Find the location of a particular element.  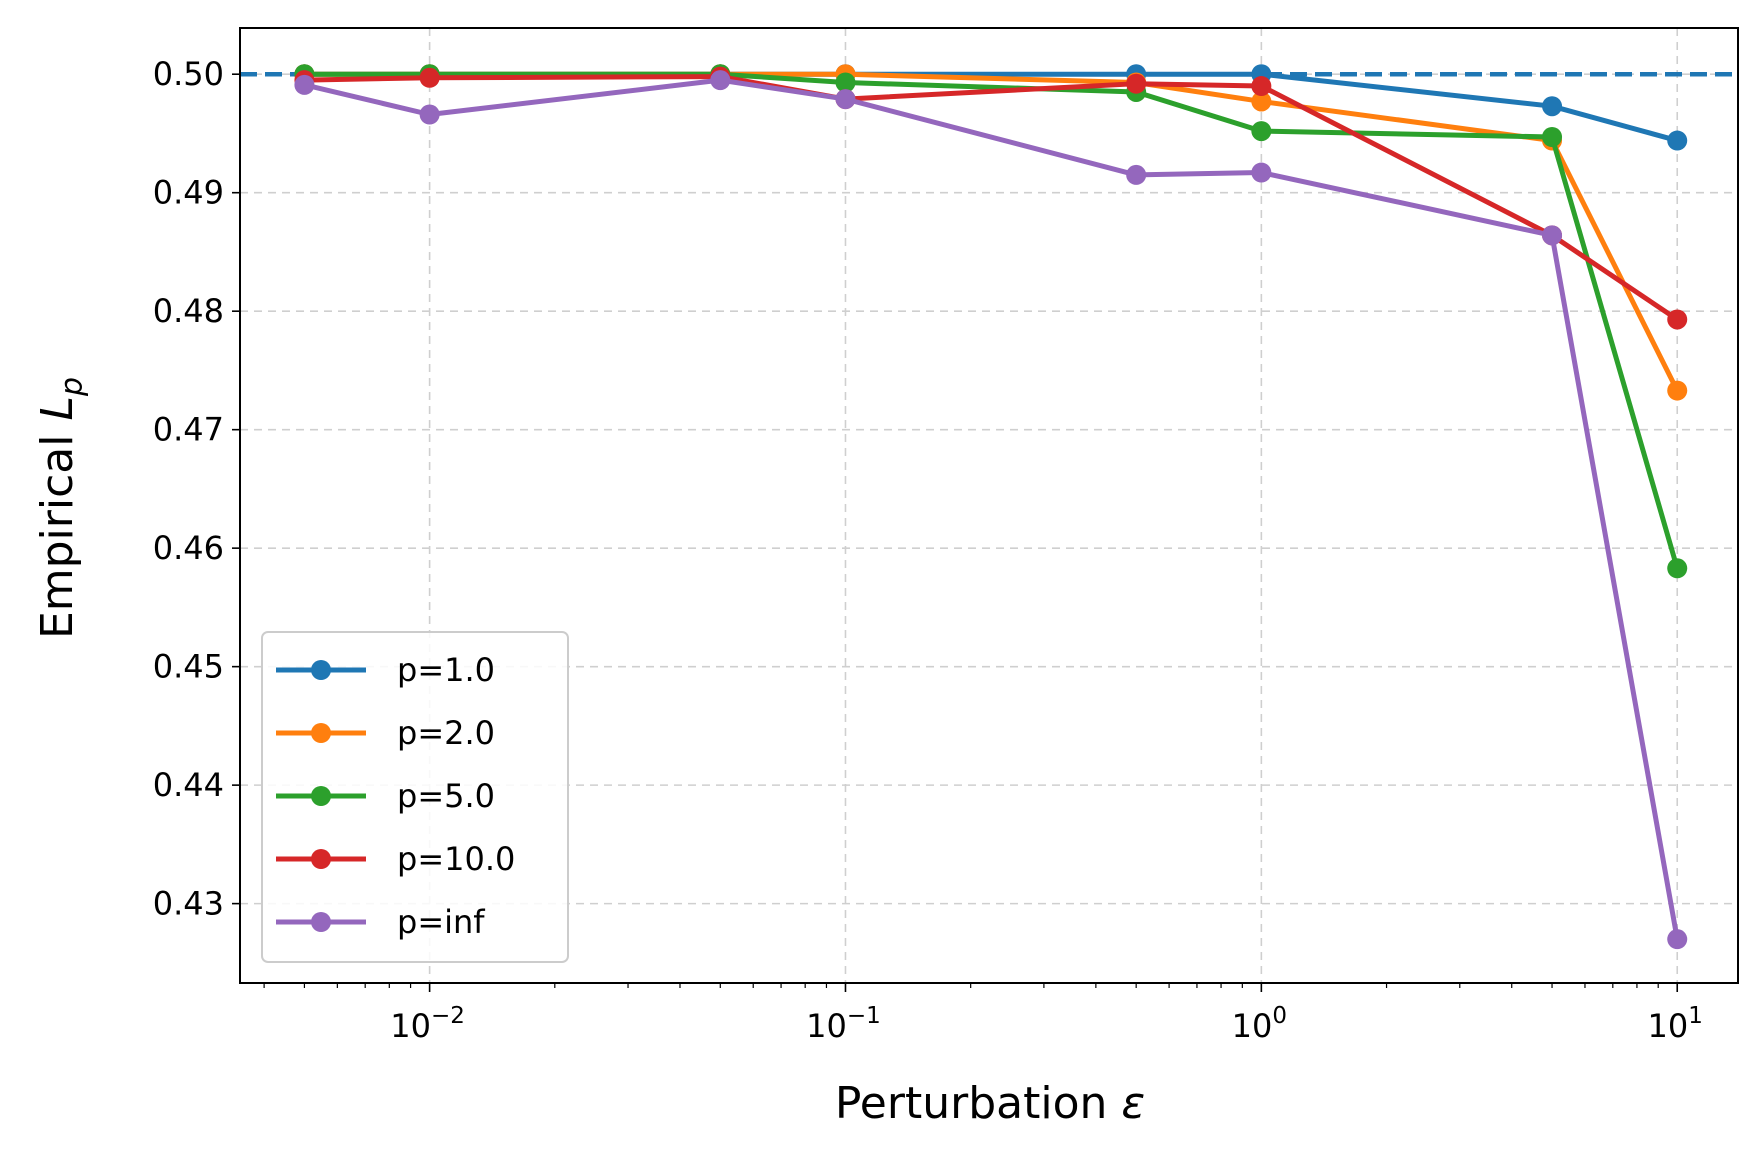

y-tick-label: 0.48 is located at coordinates (188, 311).